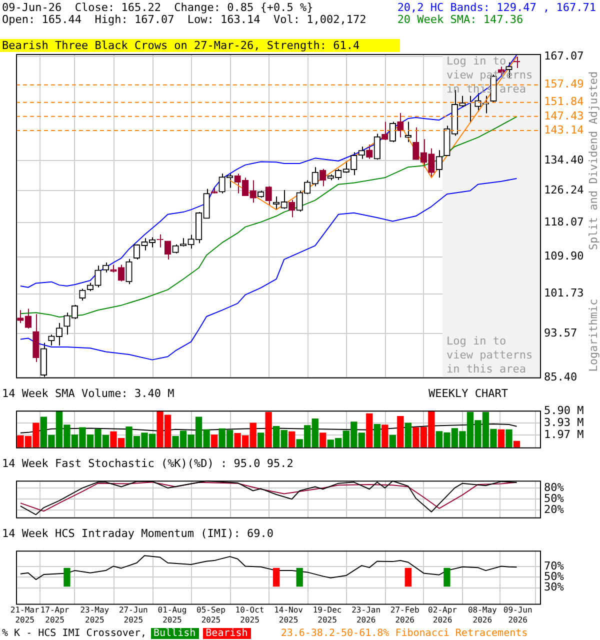  What do you see at coordinates (468, 393) in the screenshot?
I see `text: WEEKLY CHART` at bounding box center [468, 393].